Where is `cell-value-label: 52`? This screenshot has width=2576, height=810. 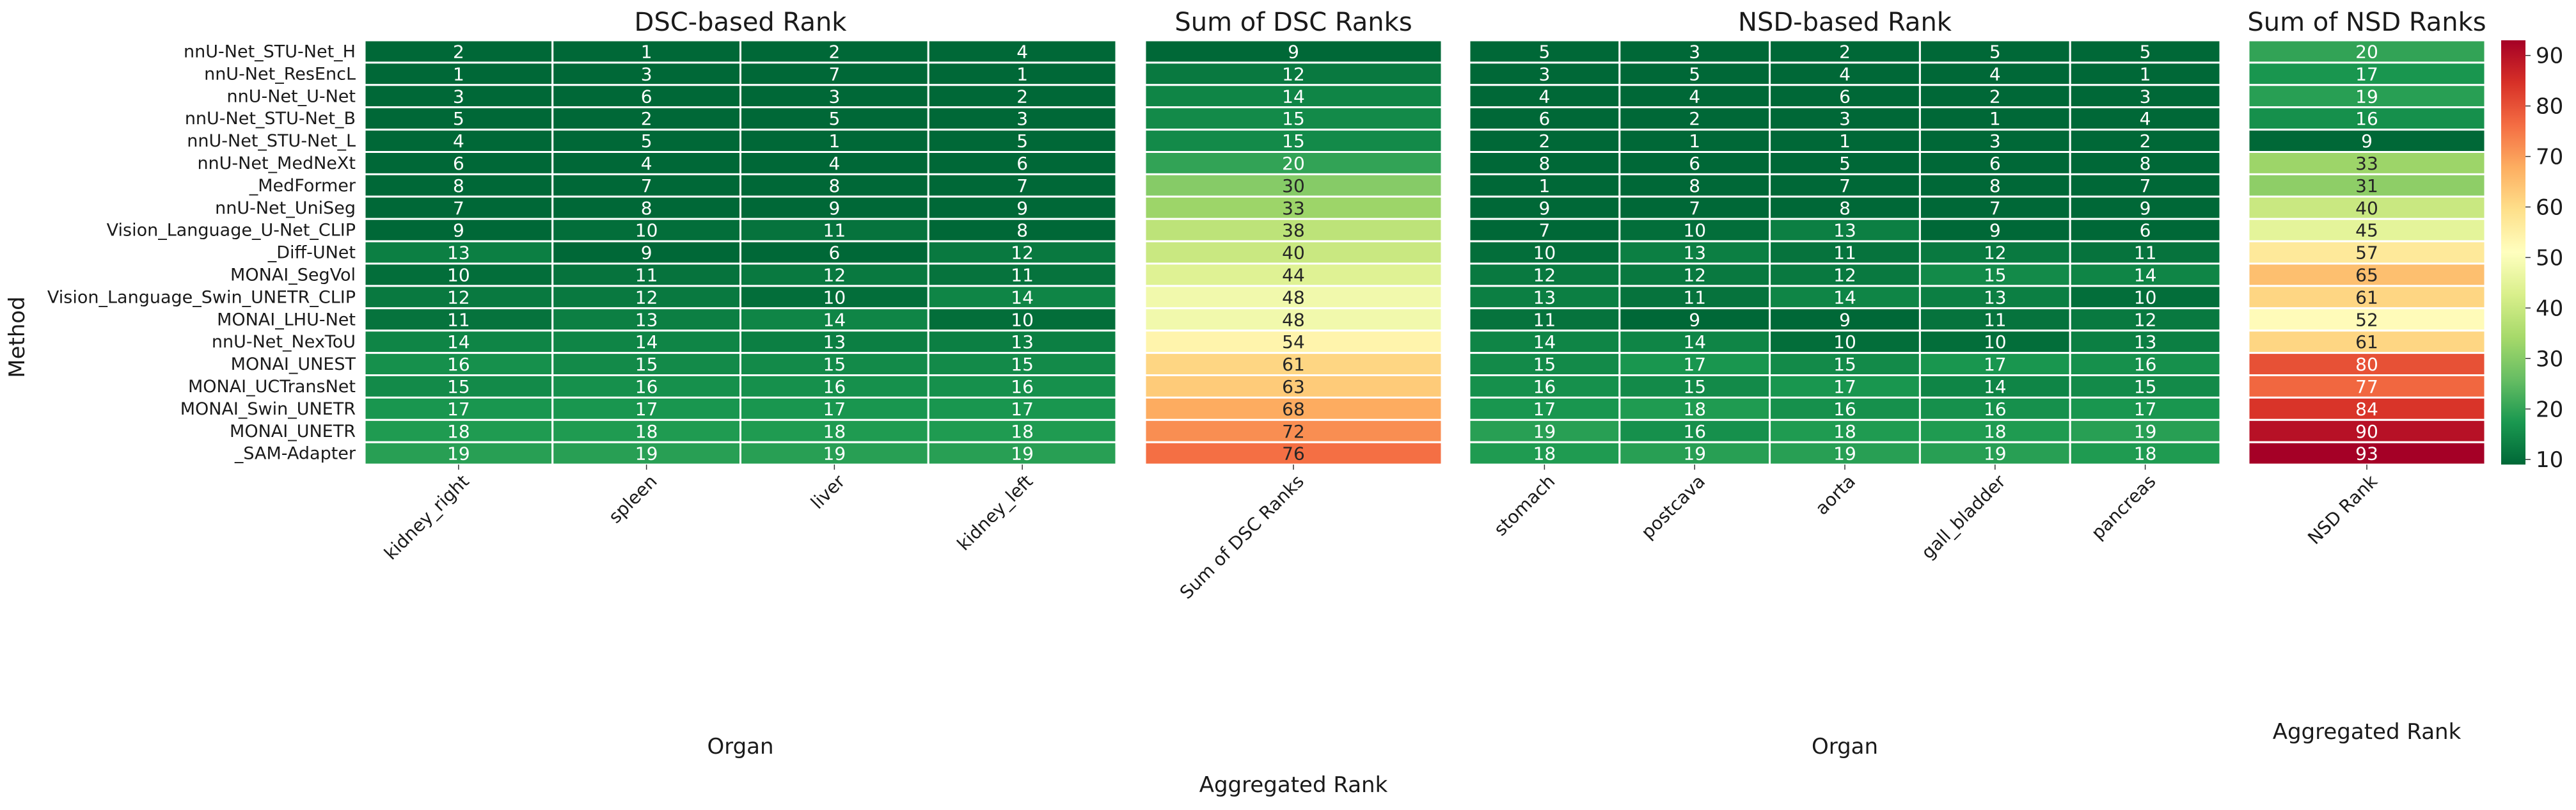 cell-value-label: 52 is located at coordinates (2366, 319).